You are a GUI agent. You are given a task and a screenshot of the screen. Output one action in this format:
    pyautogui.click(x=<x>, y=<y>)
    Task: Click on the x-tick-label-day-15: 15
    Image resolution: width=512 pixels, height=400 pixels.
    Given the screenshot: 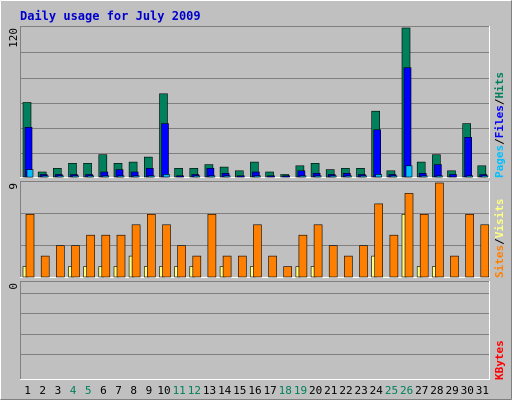 What is the action you would take?
    pyautogui.click(x=239, y=390)
    